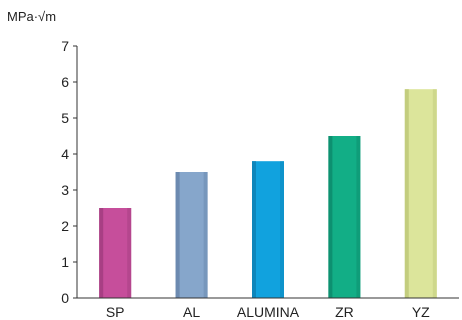 This screenshot has height=320, width=462. Describe the element at coordinates (65, 298) in the screenshot. I see `y-tick-label: 0` at that location.